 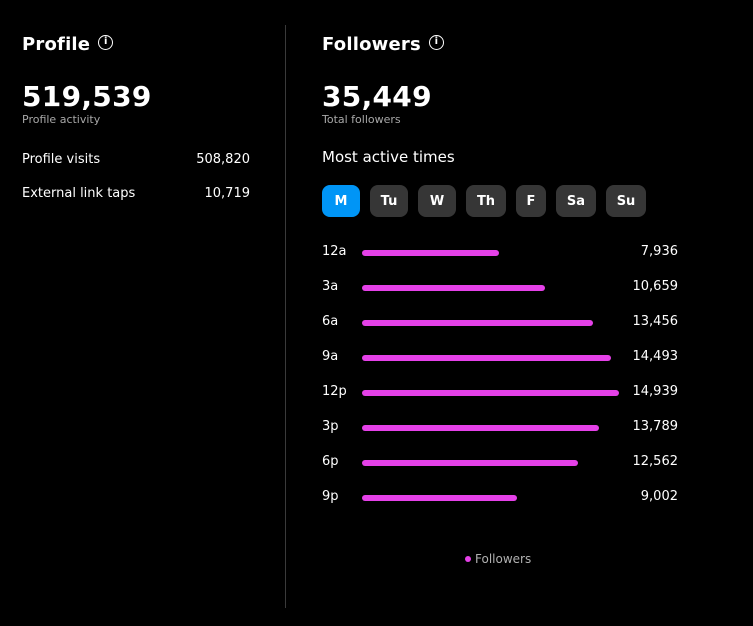 What do you see at coordinates (388, 157) in the screenshot?
I see `most-active-title: Most active times` at bounding box center [388, 157].